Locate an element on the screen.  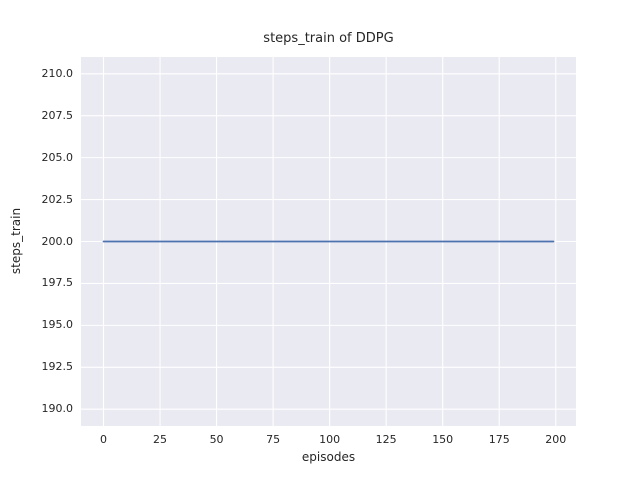
x-tick-label: 100 is located at coordinates (330, 439).